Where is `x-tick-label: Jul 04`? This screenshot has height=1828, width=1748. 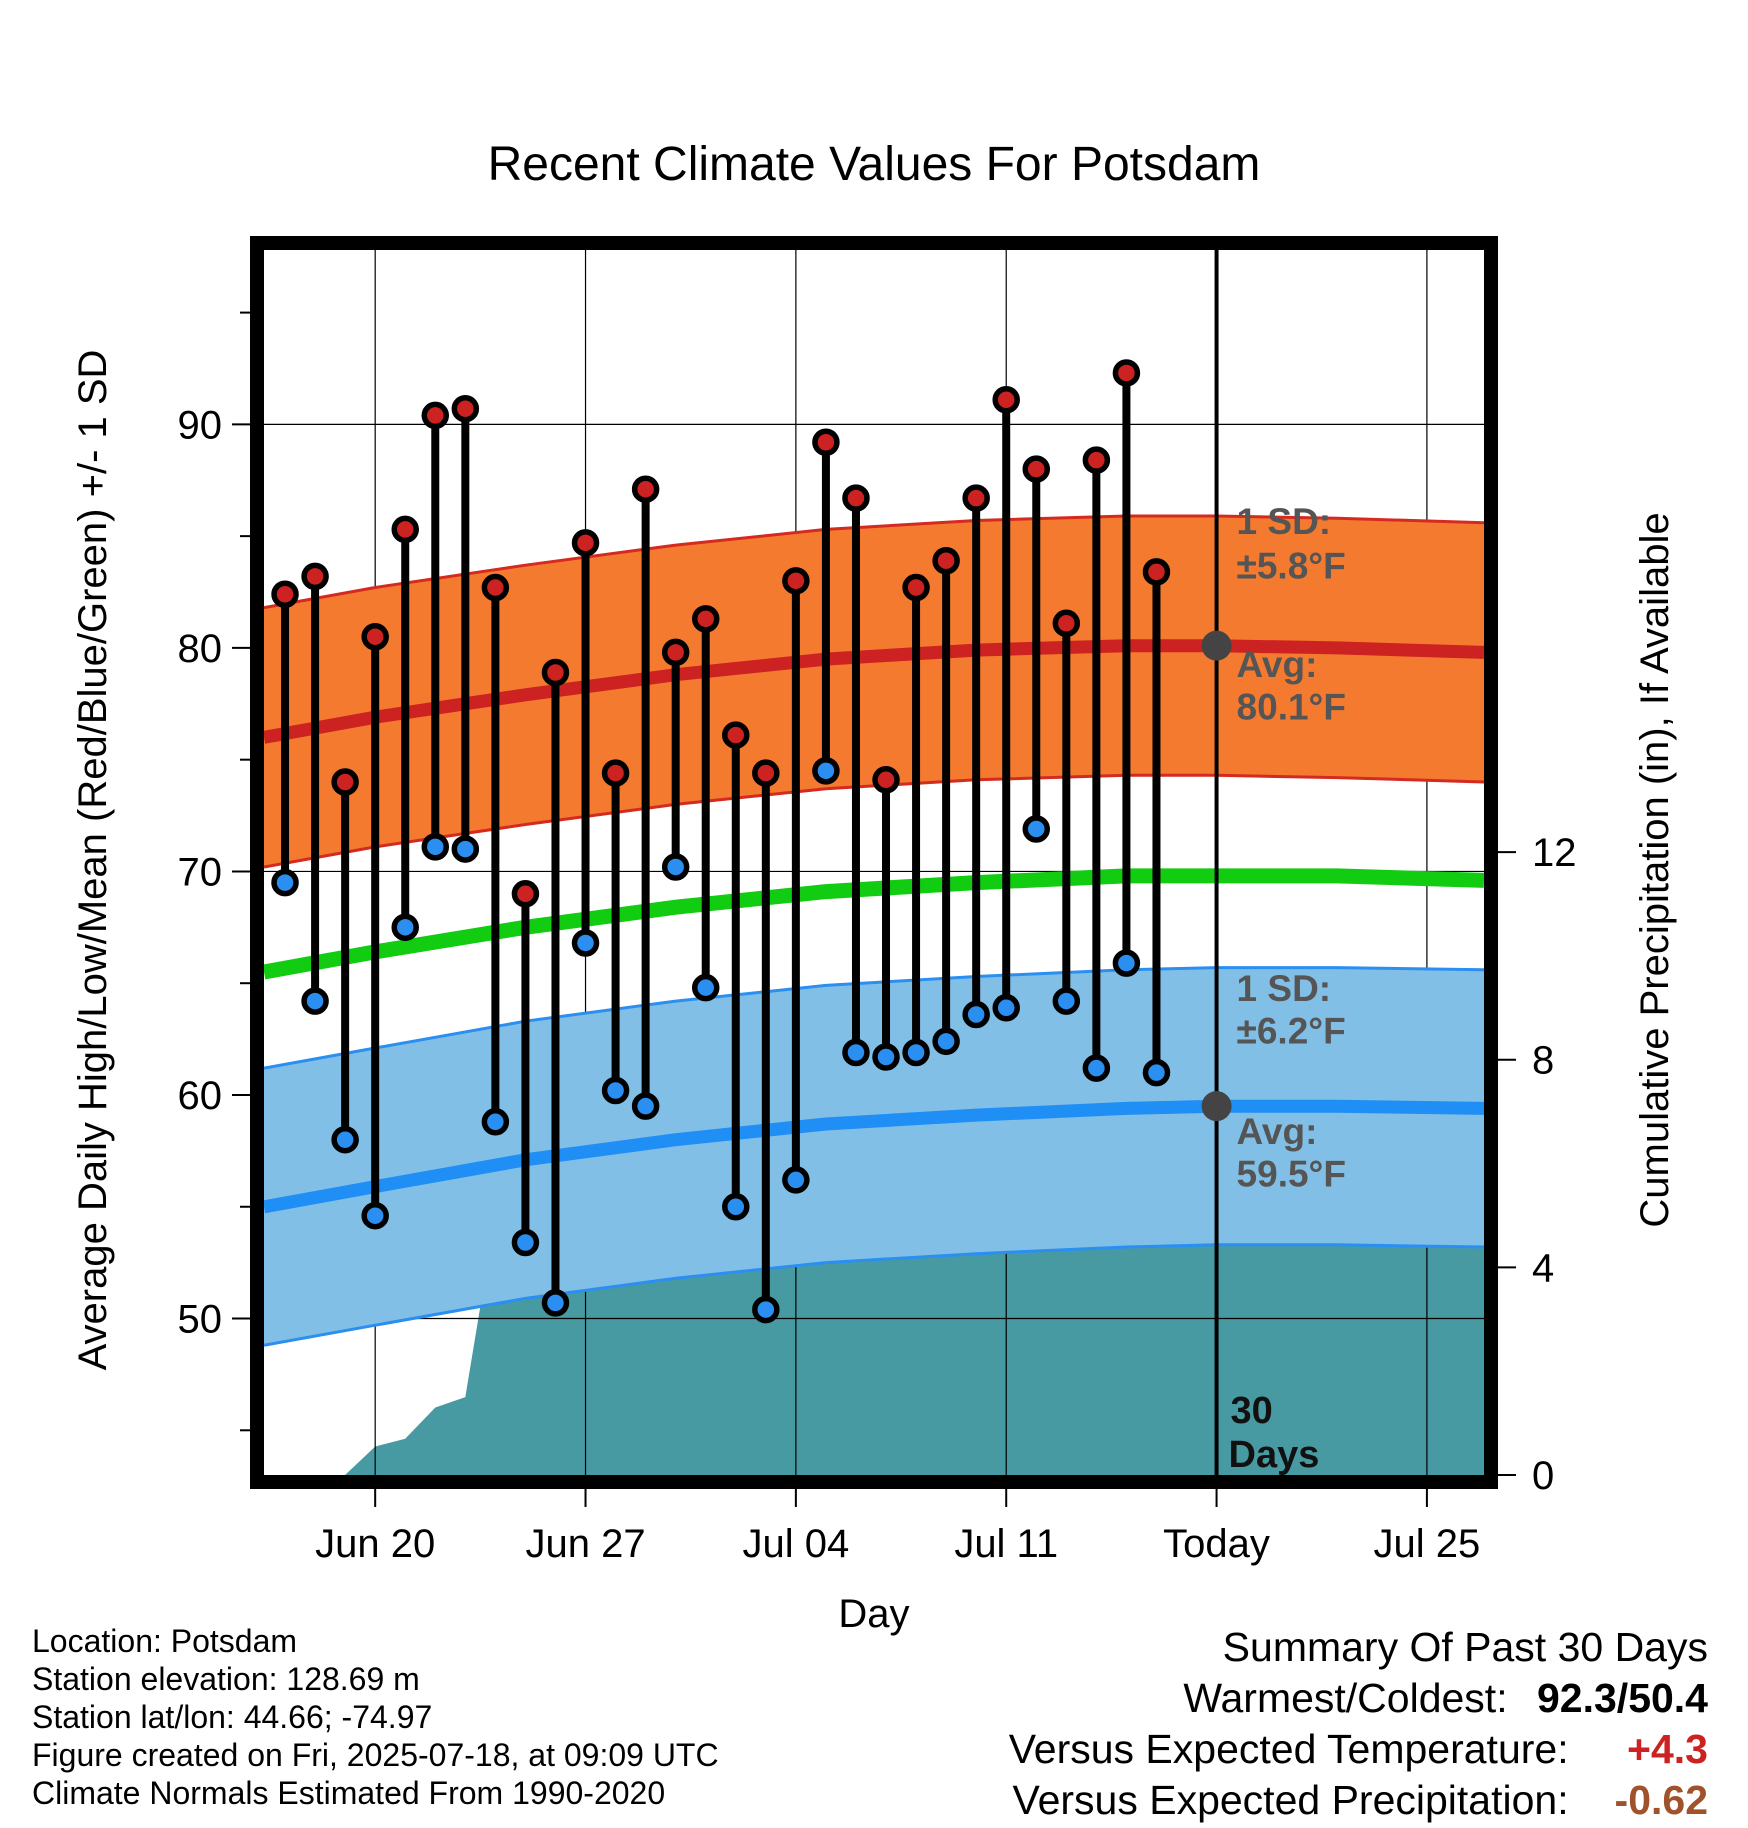
x-tick-label: Jul 04 is located at coordinates (795, 1544).